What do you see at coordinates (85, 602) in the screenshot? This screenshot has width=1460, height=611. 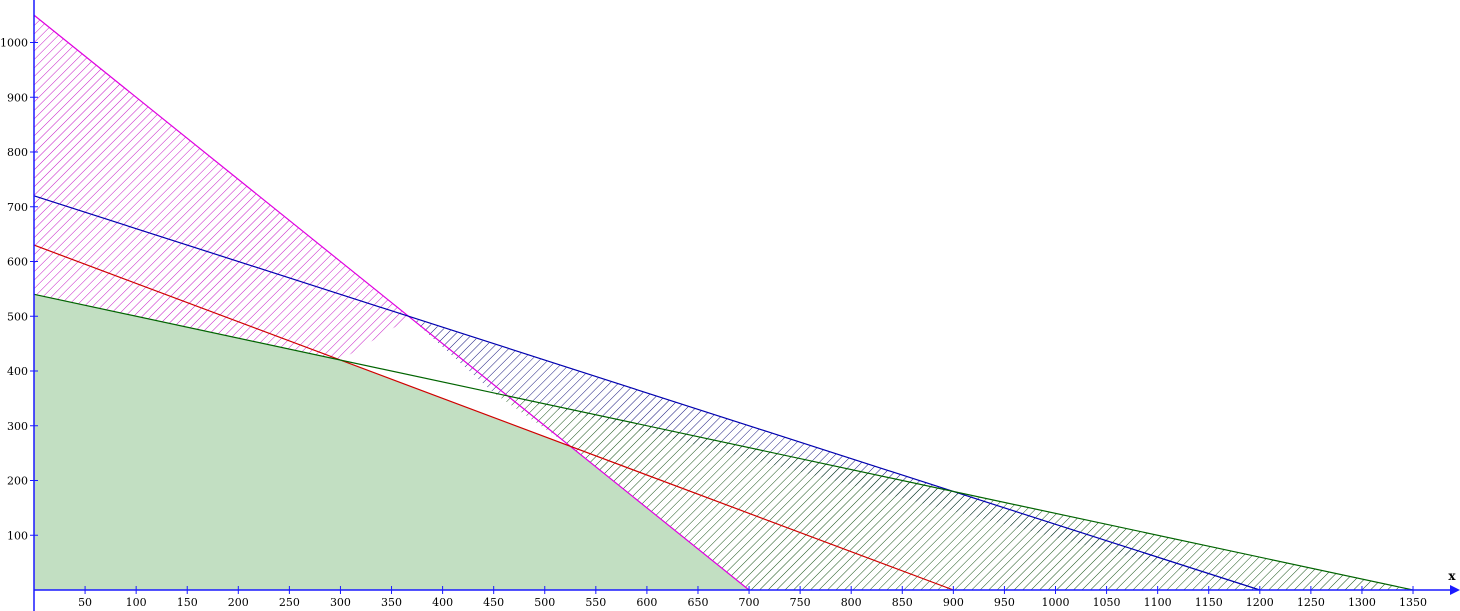 I see `x-tick-label: 50` at bounding box center [85, 602].